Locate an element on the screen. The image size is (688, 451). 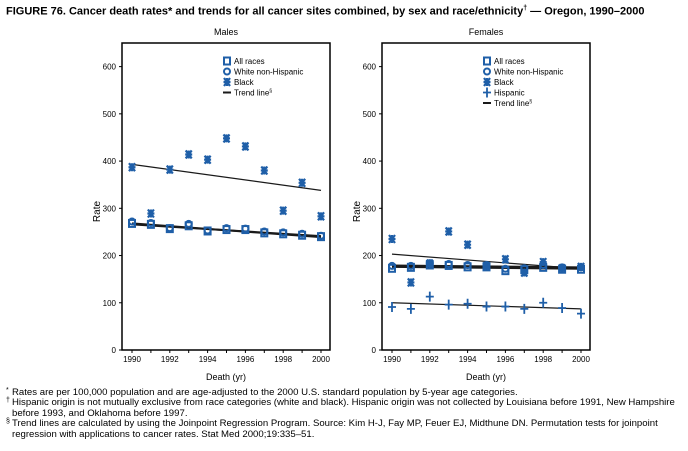
legend-label: Hispanic is located at coordinates (509, 93).